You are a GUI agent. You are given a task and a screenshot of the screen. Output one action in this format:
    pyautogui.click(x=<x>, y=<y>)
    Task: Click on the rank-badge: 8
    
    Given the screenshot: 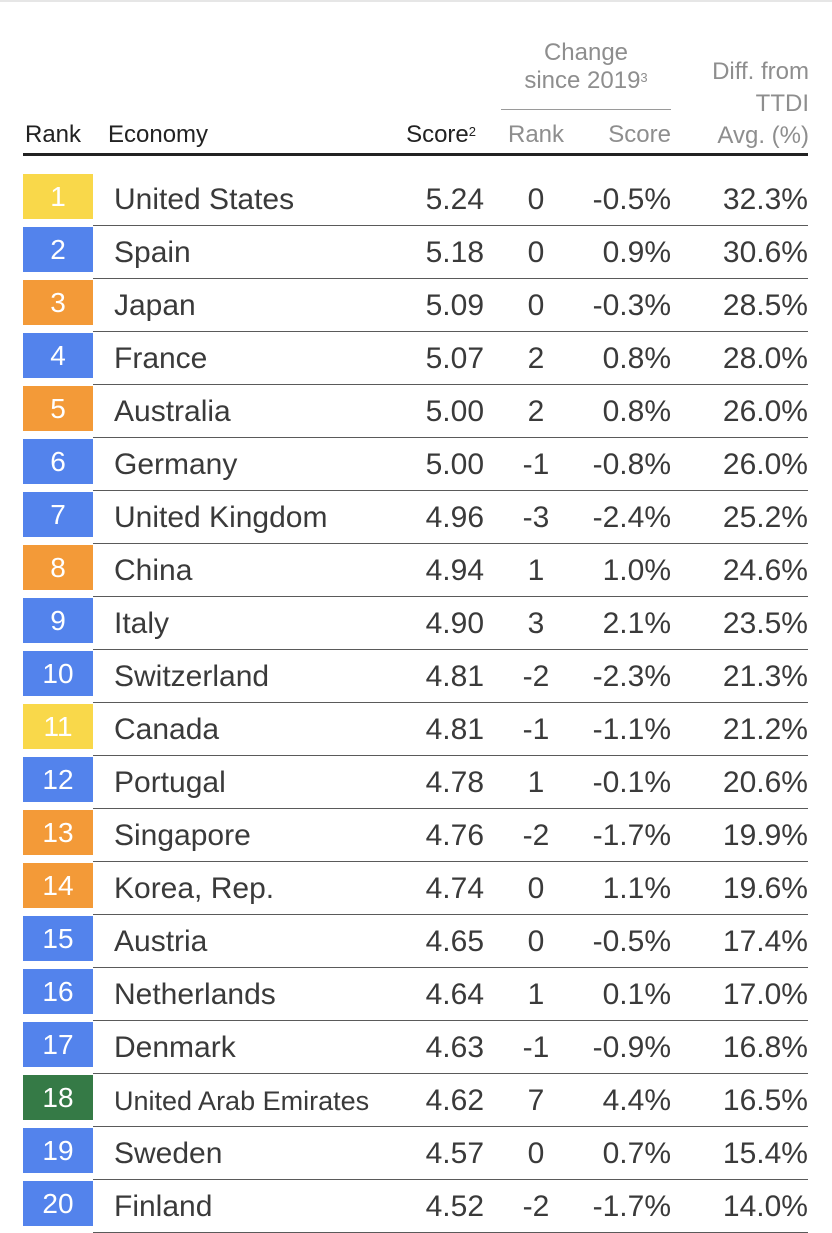 What is the action you would take?
    pyautogui.click(x=58, y=567)
    